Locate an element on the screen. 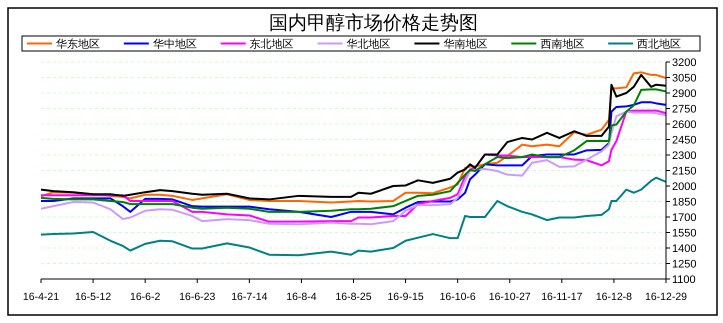  x-tick-label: 16-6-23 is located at coordinates (197, 297).